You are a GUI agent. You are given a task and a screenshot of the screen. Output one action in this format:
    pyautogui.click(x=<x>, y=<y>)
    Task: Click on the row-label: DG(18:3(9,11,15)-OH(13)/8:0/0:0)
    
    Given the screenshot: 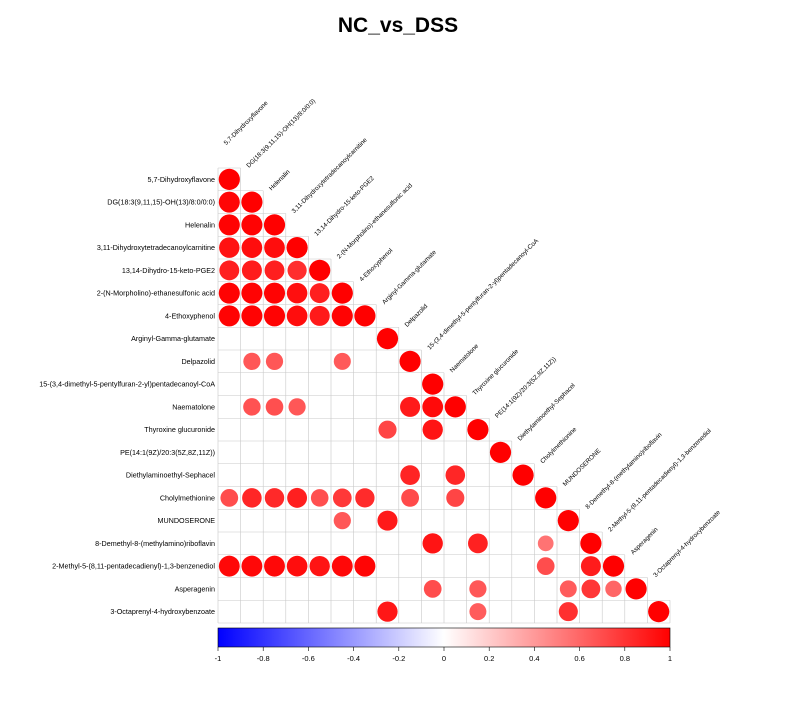 What is the action you would take?
    pyautogui.click(x=161, y=202)
    